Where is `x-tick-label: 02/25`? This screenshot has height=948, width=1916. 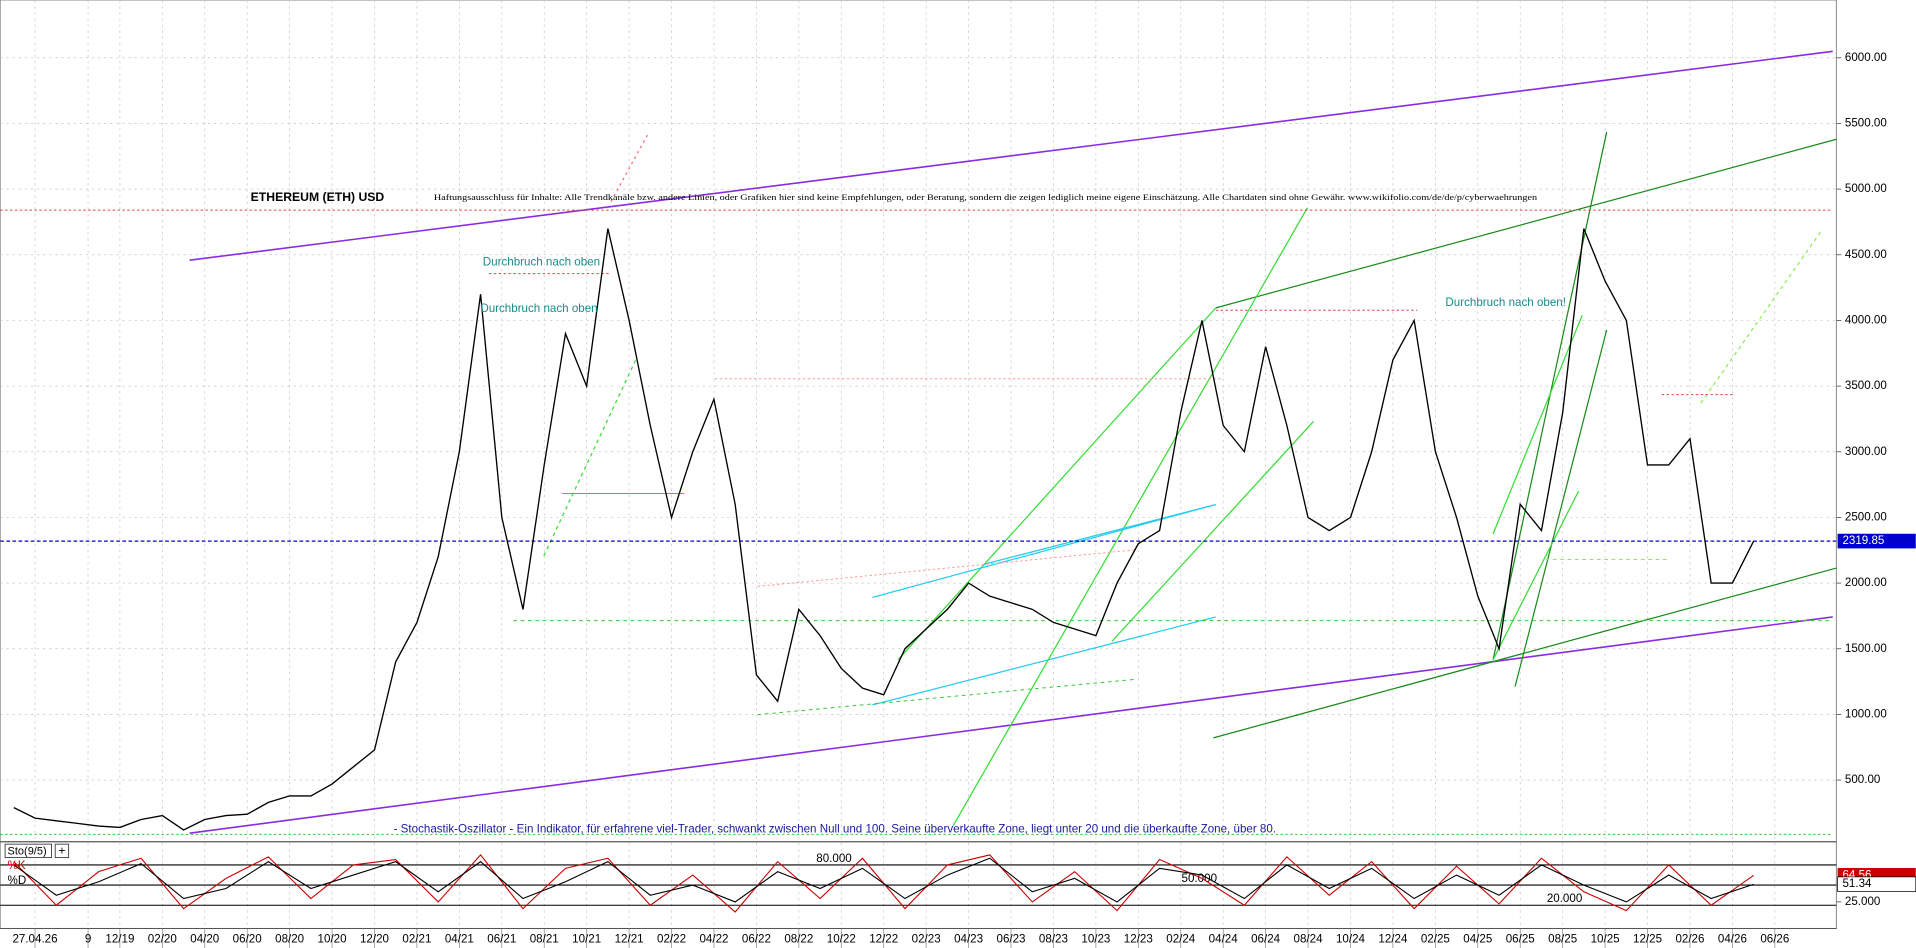
x-tick-label: 02/25 is located at coordinates (1435, 939).